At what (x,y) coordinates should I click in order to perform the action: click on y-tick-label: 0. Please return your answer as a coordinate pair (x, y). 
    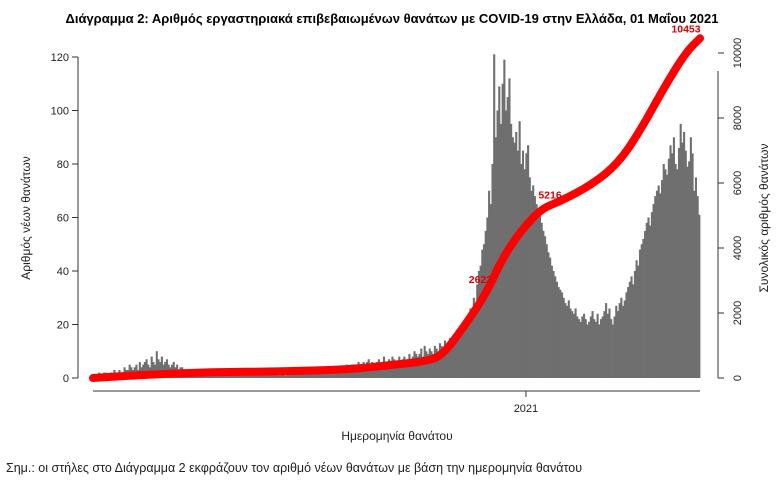
    Looking at the image, I should click on (66, 379).